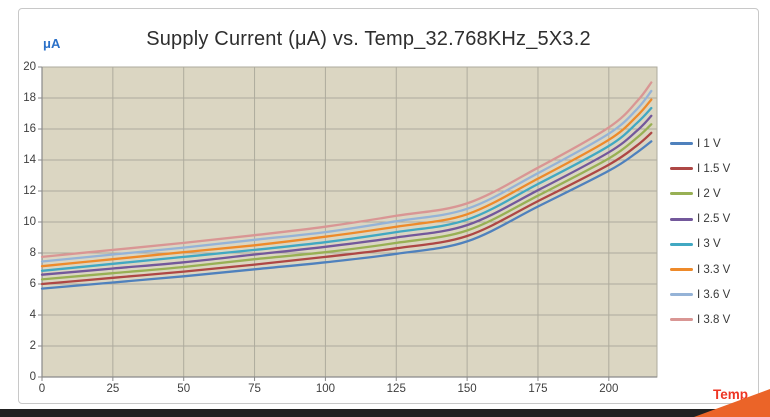 The width and height of the screenshot is (770, 417). What do you see at coordinates (709, 193) in the screenshot?
I see `legend-label: I 2 V` at bounding box center [709, 193].